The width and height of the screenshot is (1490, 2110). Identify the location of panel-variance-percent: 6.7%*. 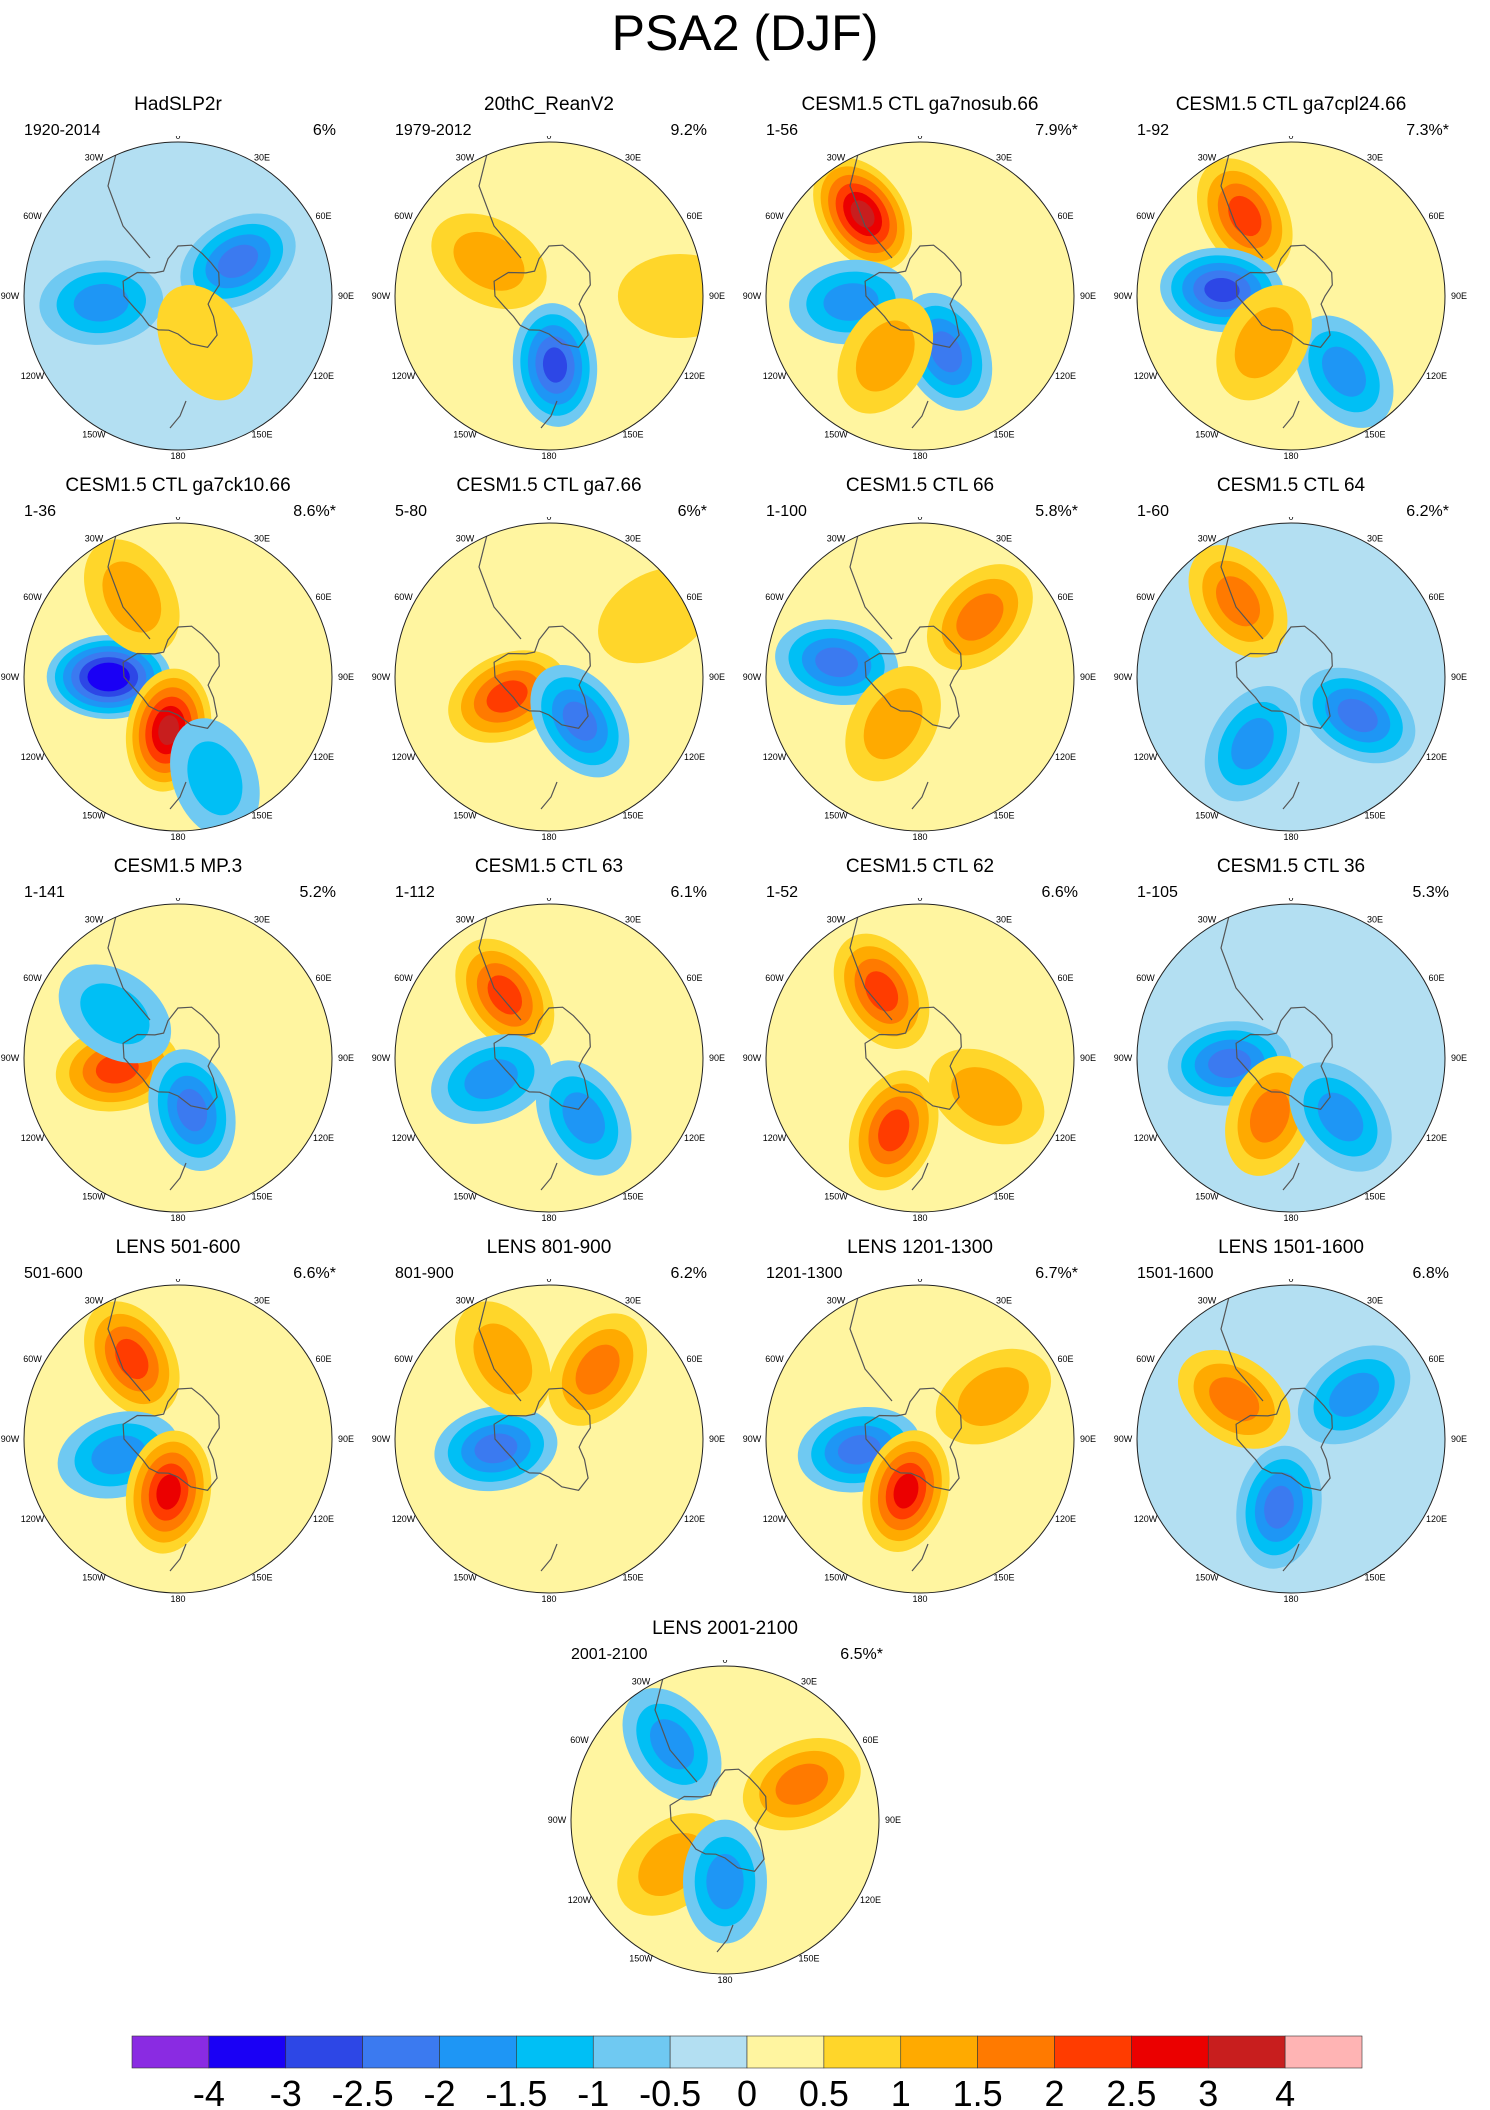
(1056, 1273).